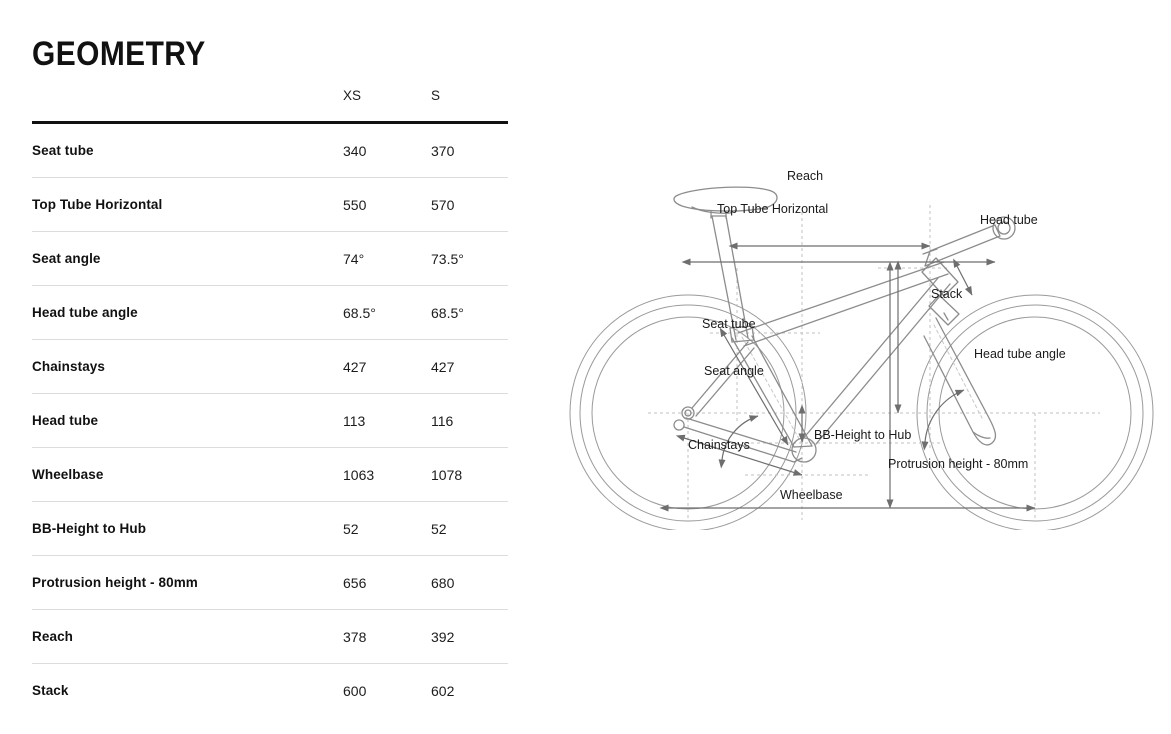 The height and width of the screenshot is (734, 1171). I want to click on row-value-xs: 113, so click(354, 420).